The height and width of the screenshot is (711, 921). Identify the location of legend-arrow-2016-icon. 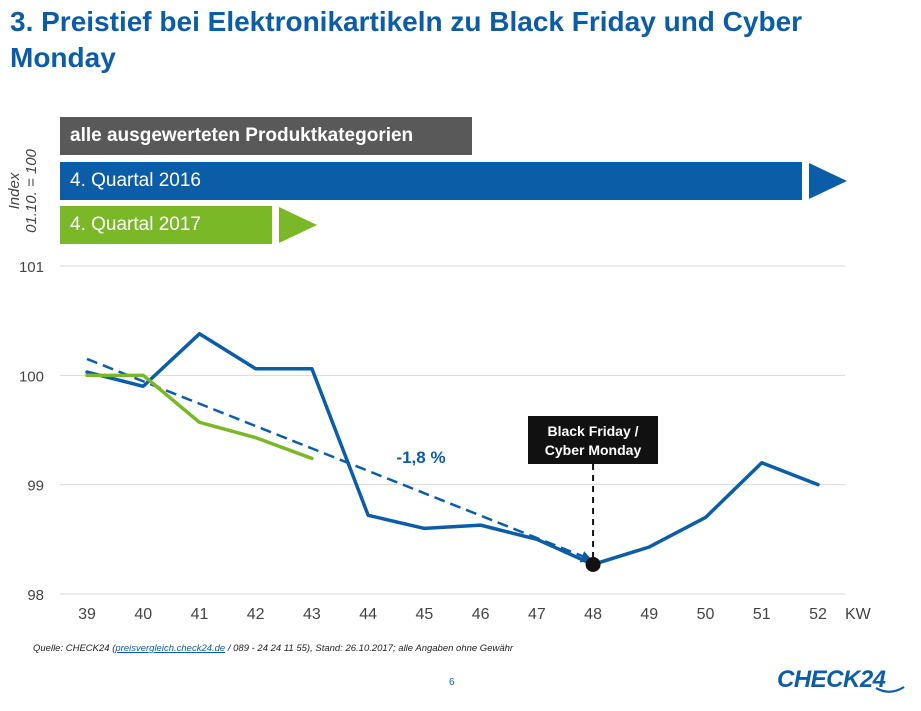
(828, 181).